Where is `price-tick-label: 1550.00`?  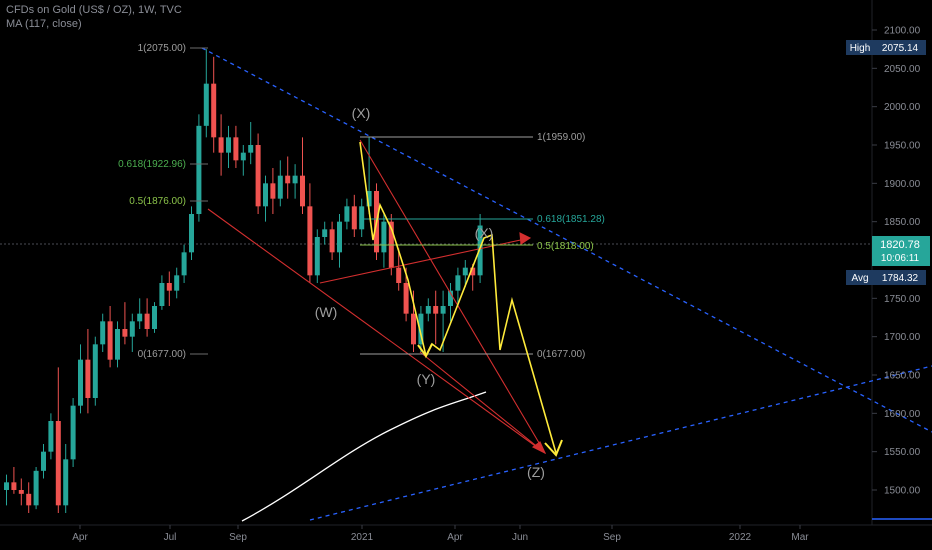
price-tick-label: 1550.00 is located at coordinates (902, 452).